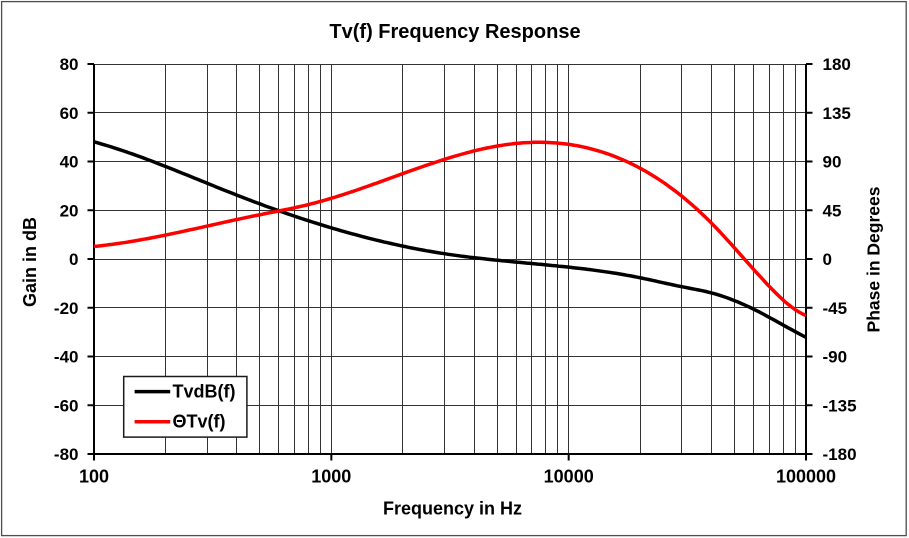 The image size is (909, 538). What do you see at coordinates (69, 64) in the screenshot?
I see `svg-text: 80` at bounding box center [69, 64].